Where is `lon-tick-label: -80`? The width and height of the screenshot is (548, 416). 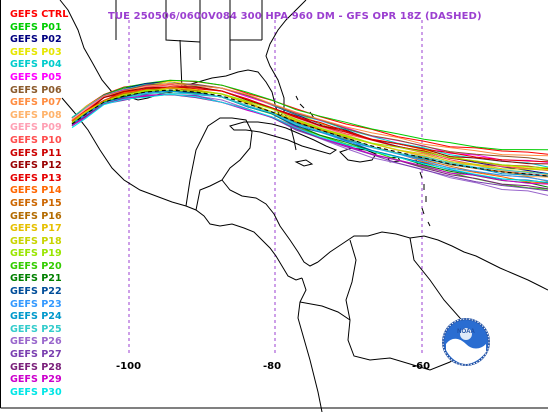 lon-tick-label: -80 is located at coordinates (272, 366).